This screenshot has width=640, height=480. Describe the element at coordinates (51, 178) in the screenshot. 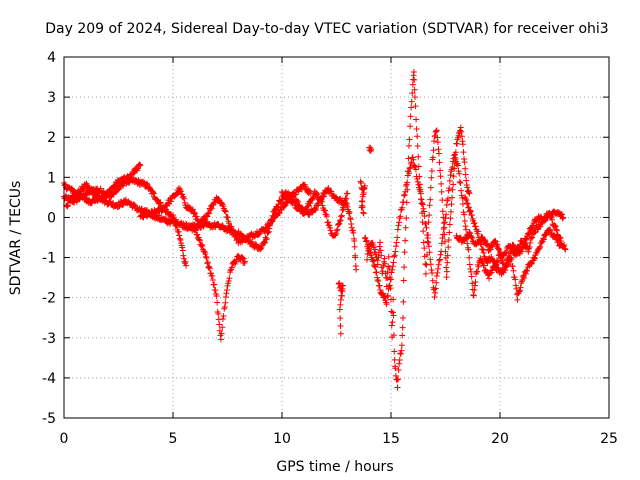

I see `y-tick-label: 1` at that location.